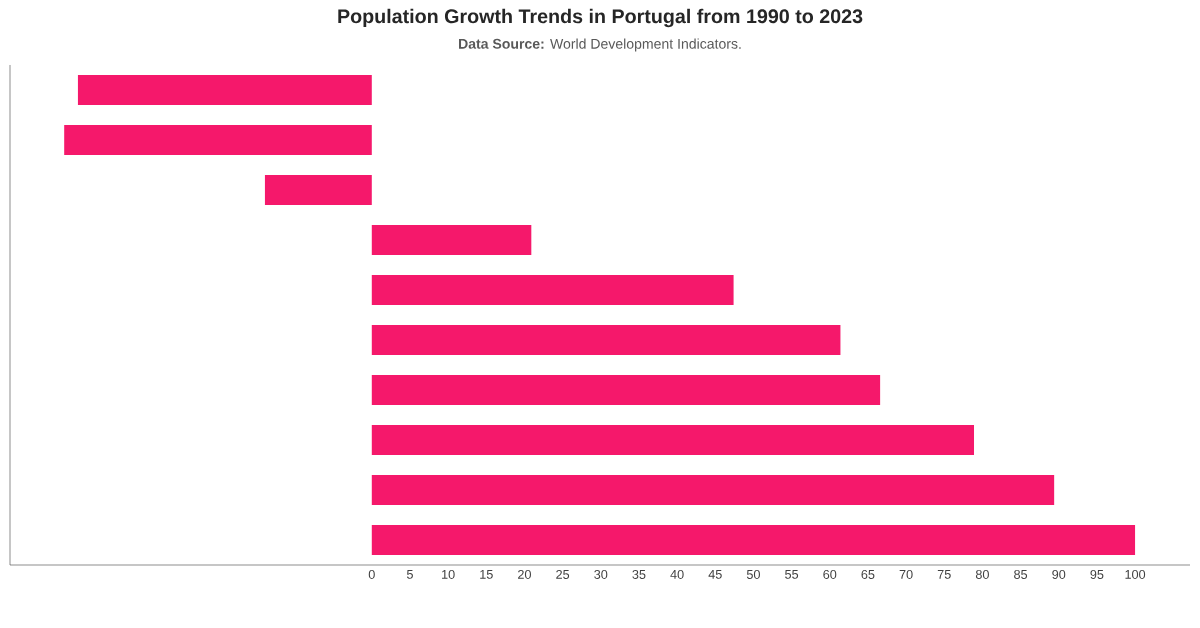  I want to click on x-tick-label: 20, so click(524, 574).